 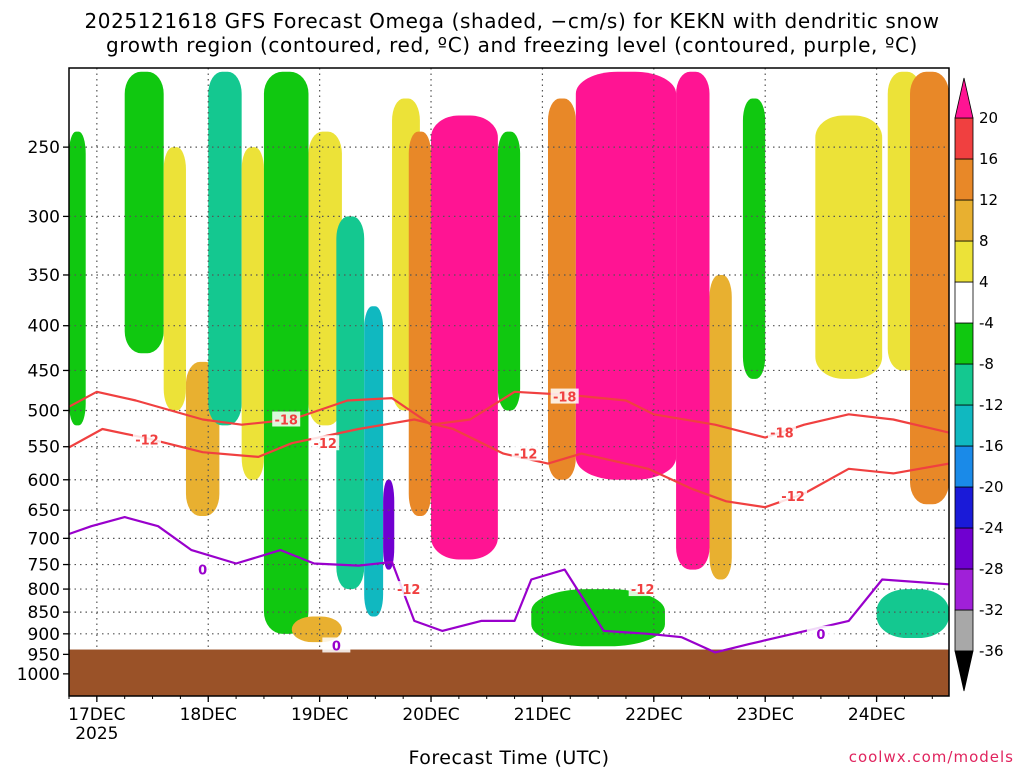 What do you see at coordinates (208, 715) in the screenshot?
I see `x-tick-label: 18DEC` at bounding box center [208, 715].